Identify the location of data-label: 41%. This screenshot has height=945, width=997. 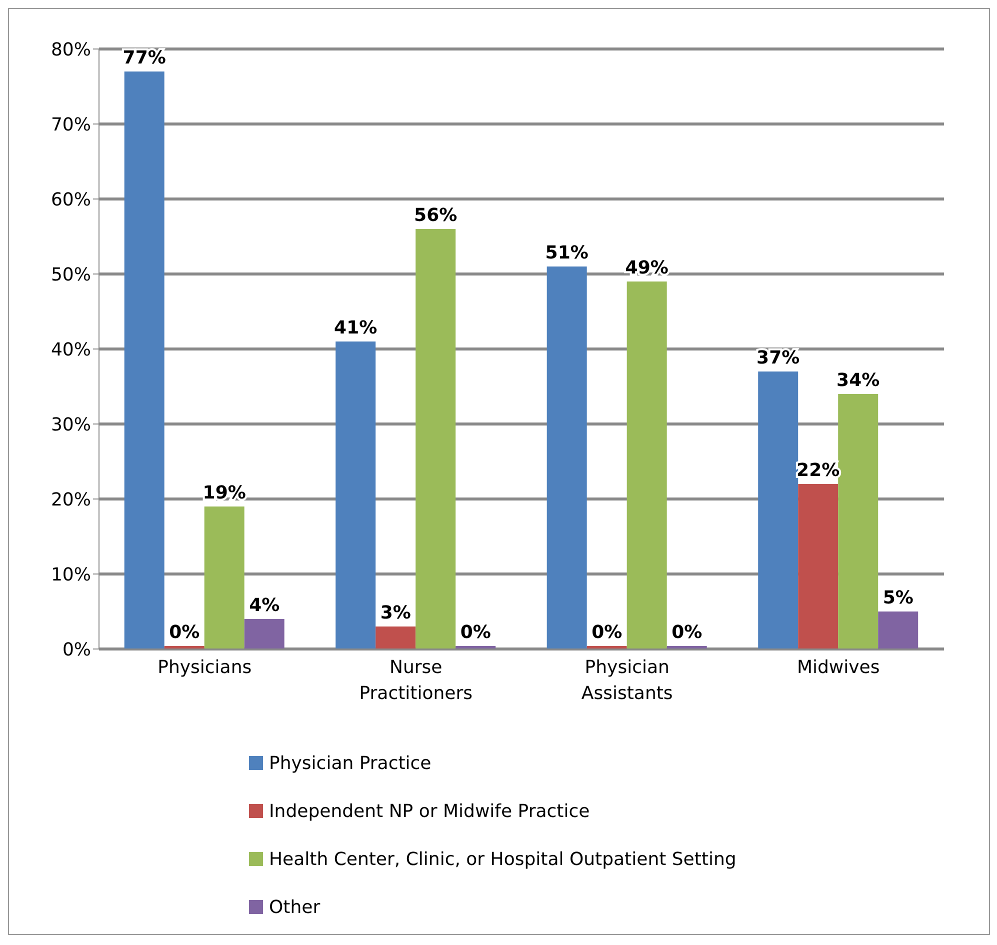
(356, 328).